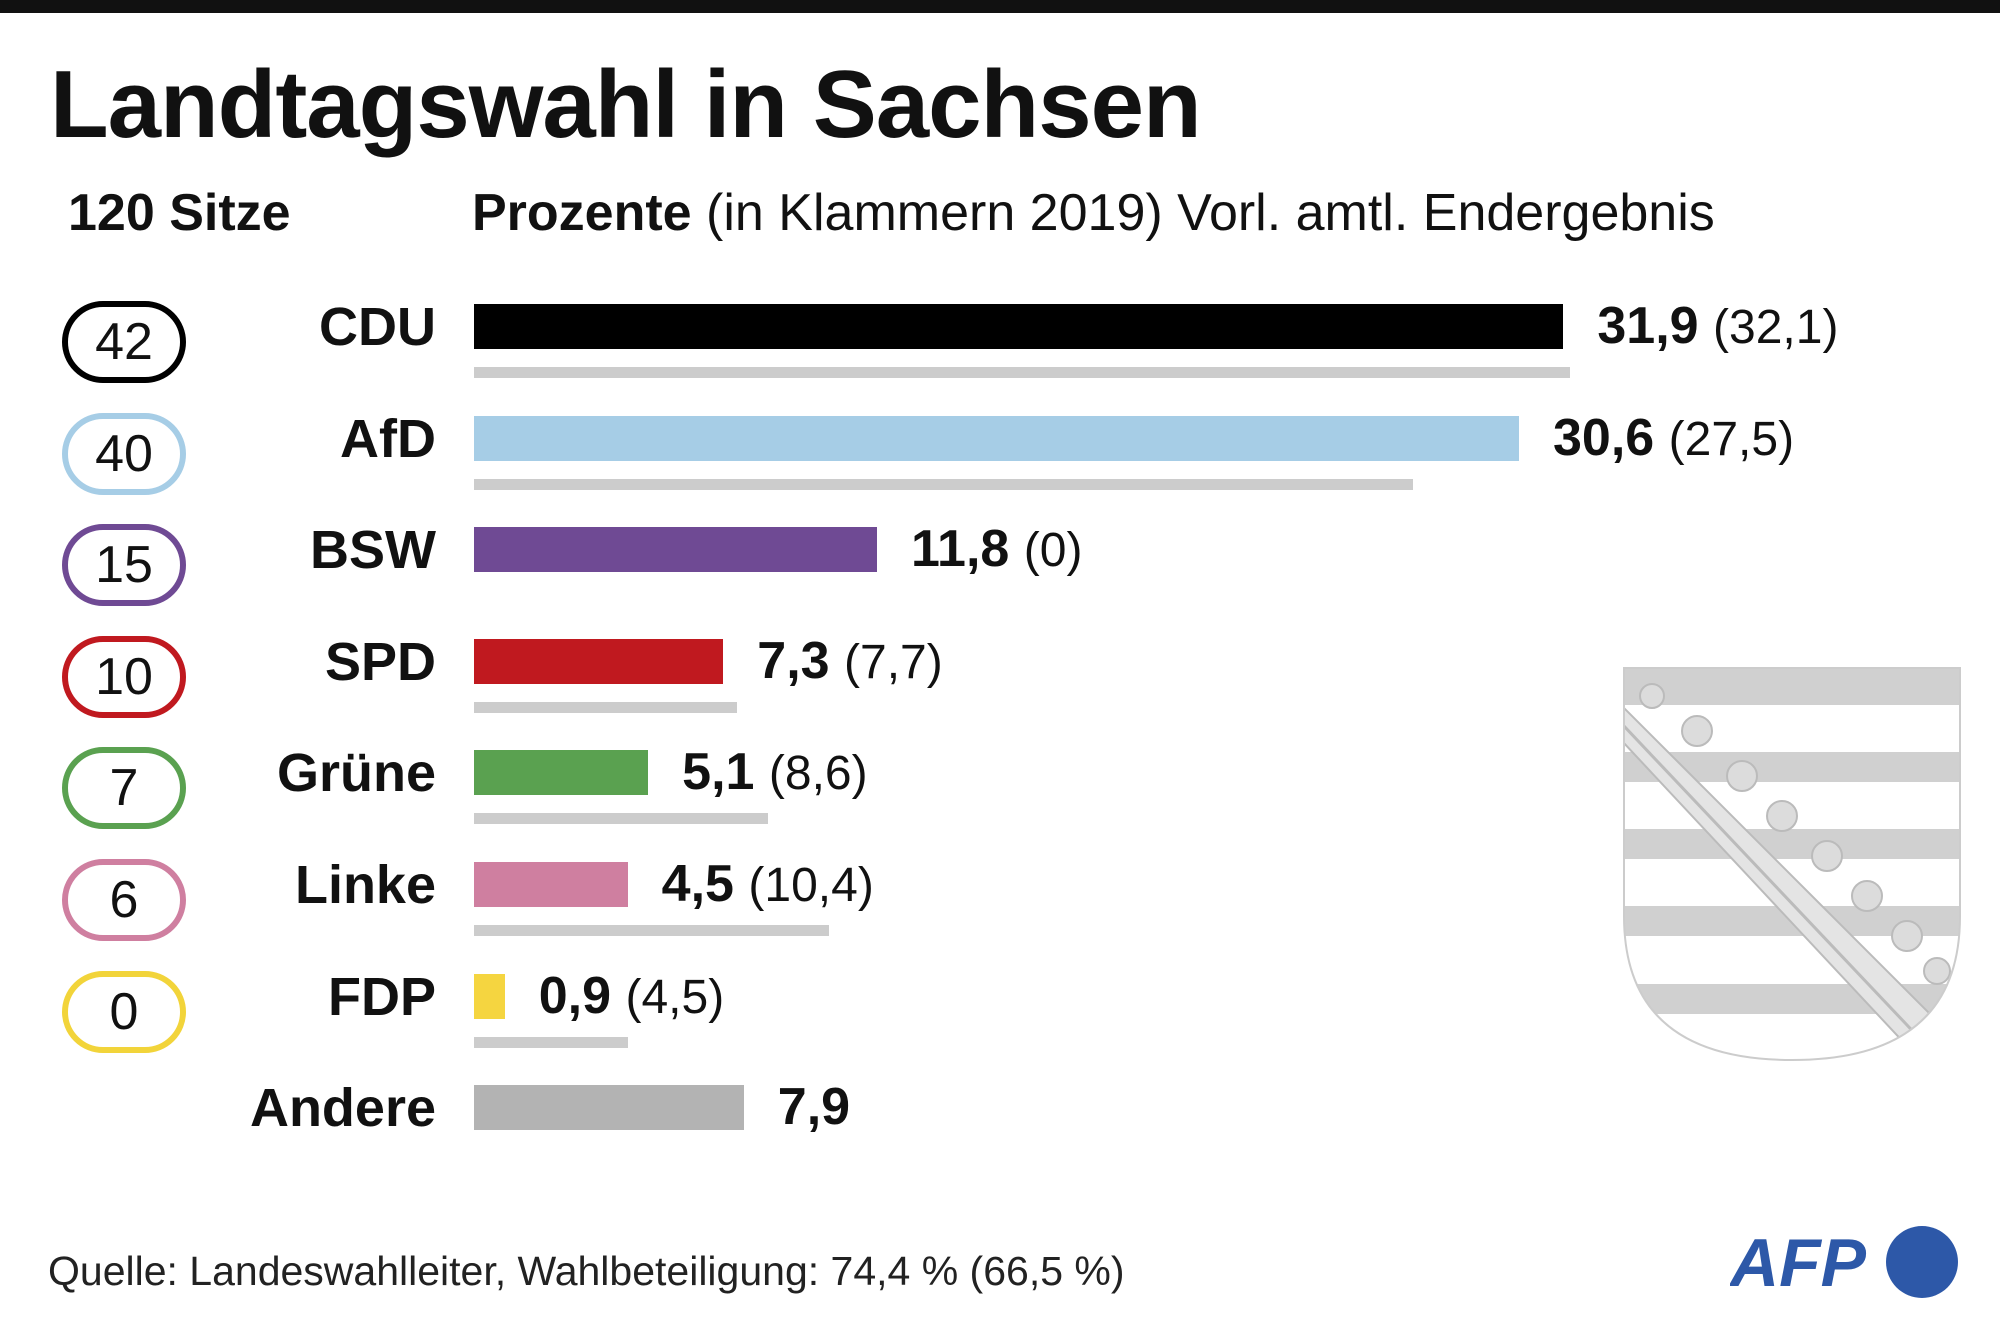 The image size is (2000, 1333). I want to click on party-label: Linke, so click(365, 885).